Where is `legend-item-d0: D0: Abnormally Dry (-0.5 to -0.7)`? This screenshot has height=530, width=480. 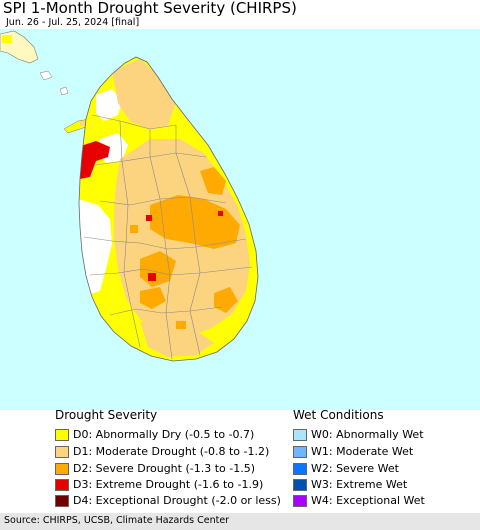 legend-item-d0: D0: Abnormally Dry (-0.5 to -0.7) is located at coordinates (154, 434).